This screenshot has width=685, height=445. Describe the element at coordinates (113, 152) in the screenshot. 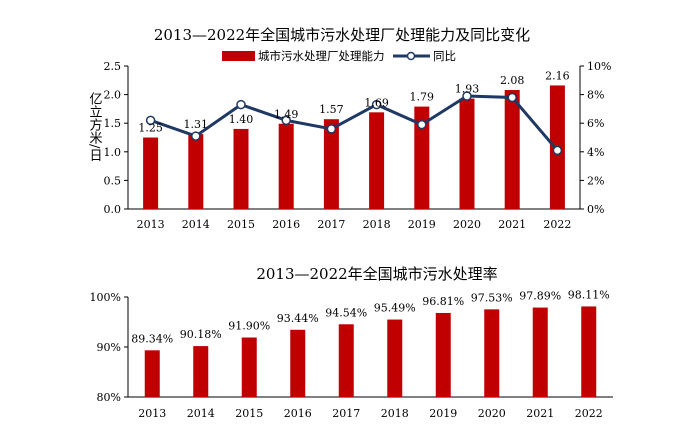

I see `left-tick-label: 1.0` at that location.